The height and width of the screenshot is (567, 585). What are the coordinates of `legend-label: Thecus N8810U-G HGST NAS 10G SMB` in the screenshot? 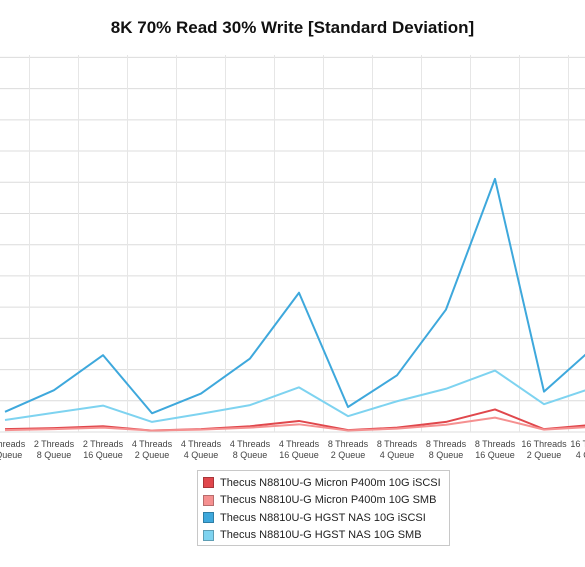 It's located at (321, 535).